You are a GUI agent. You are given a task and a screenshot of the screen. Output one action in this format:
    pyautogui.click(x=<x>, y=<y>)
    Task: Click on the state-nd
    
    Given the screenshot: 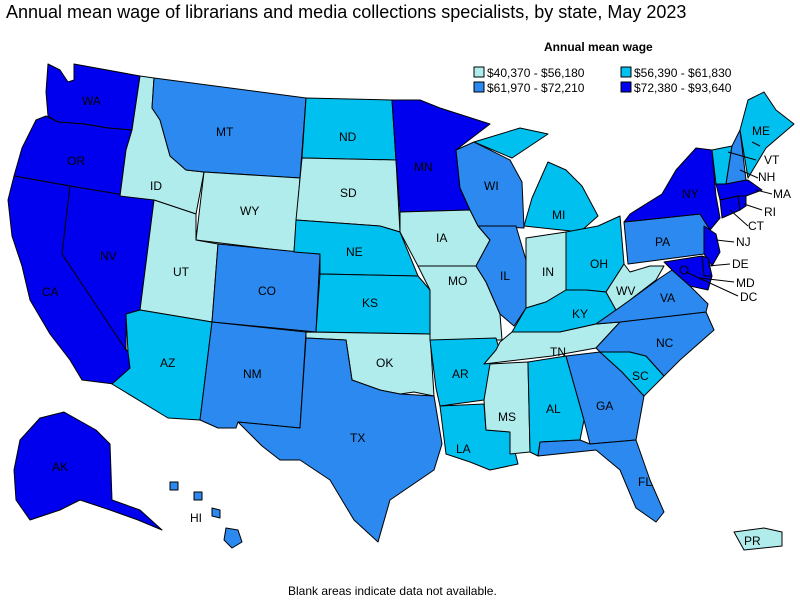 What is the action you would take?
    pyautogui.click(x=349, y=129)
    